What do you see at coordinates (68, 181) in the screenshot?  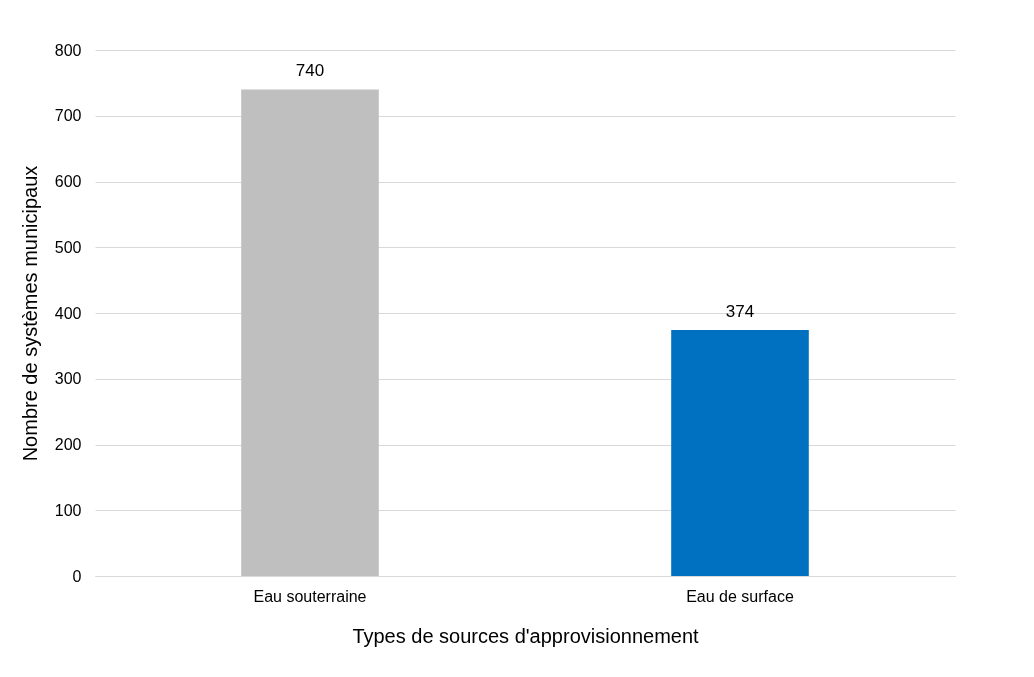 I see `y-tick-label: 600` at bounding box center [68, 181].